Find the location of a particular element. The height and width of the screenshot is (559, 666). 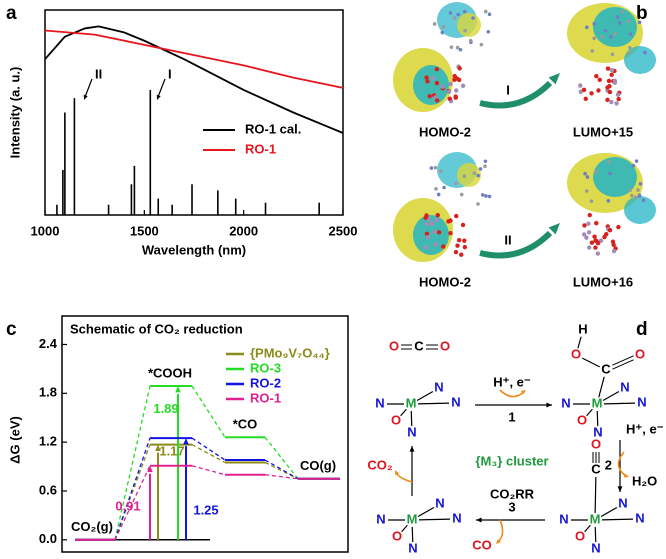

annotation: II is located at coordinates (98, 73).